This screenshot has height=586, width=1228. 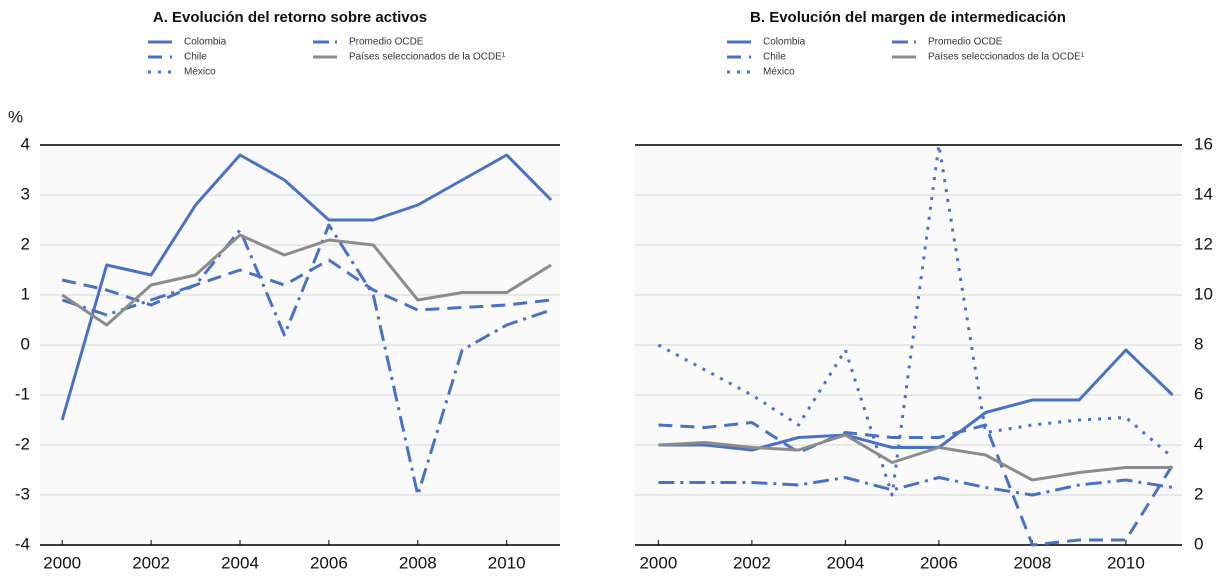 What do you see at coordinates (290, 17) in the screenshot?
I see `chart-title: A. Evolución del retorno sobre activos` at bounding box center [290, 17].